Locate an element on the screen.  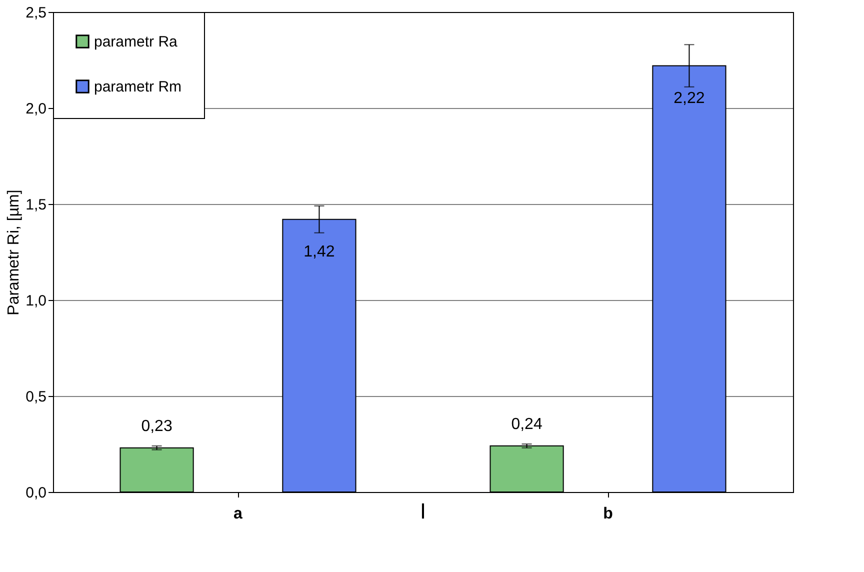
y-tick-label: 2,0 is located at coordinates (36, 109).